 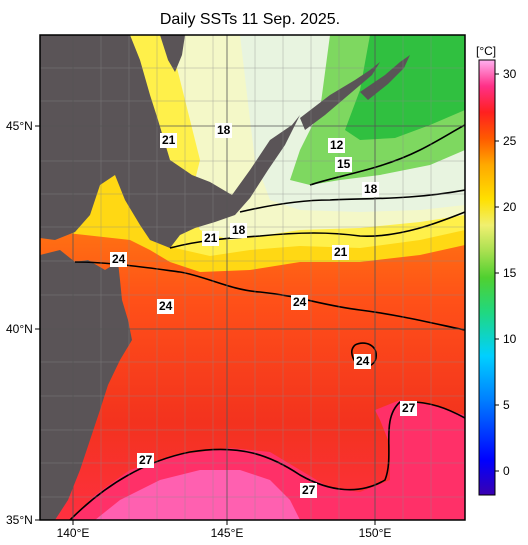 What do you see at coordinates (375, 533) in the screenshot?
I see `lon-label-150: 150°E` at bounding box center [375, 533].